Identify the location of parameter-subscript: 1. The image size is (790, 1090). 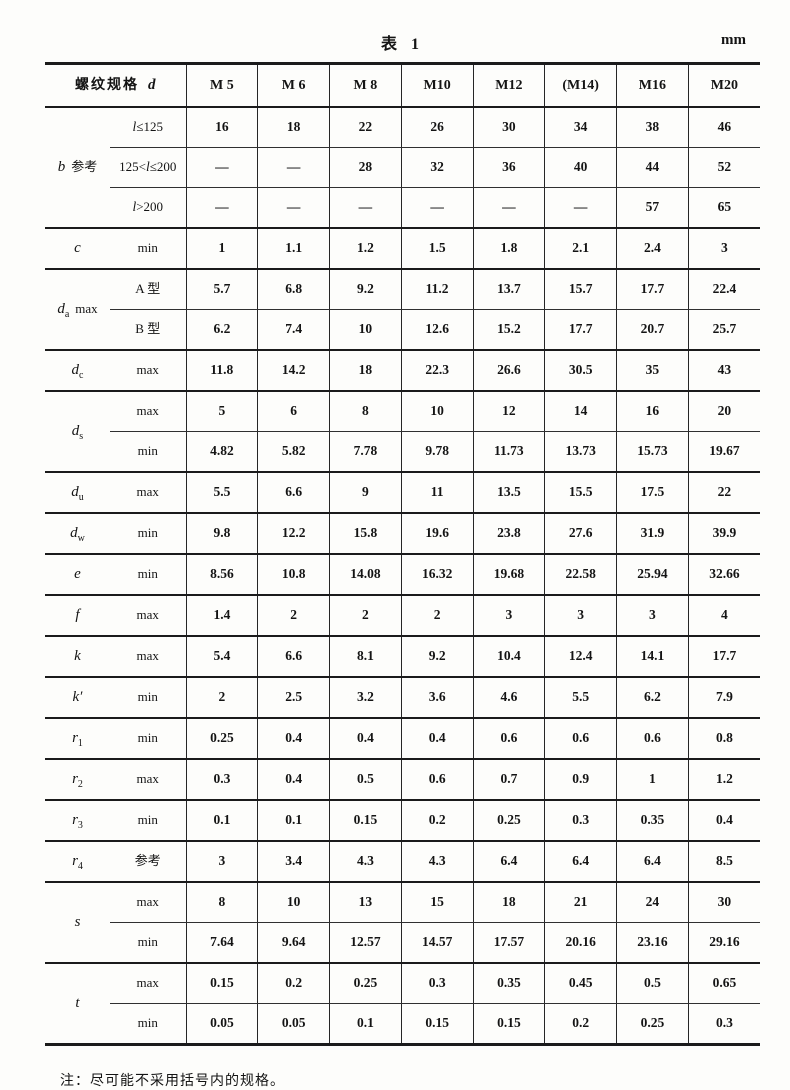
(80, 744).